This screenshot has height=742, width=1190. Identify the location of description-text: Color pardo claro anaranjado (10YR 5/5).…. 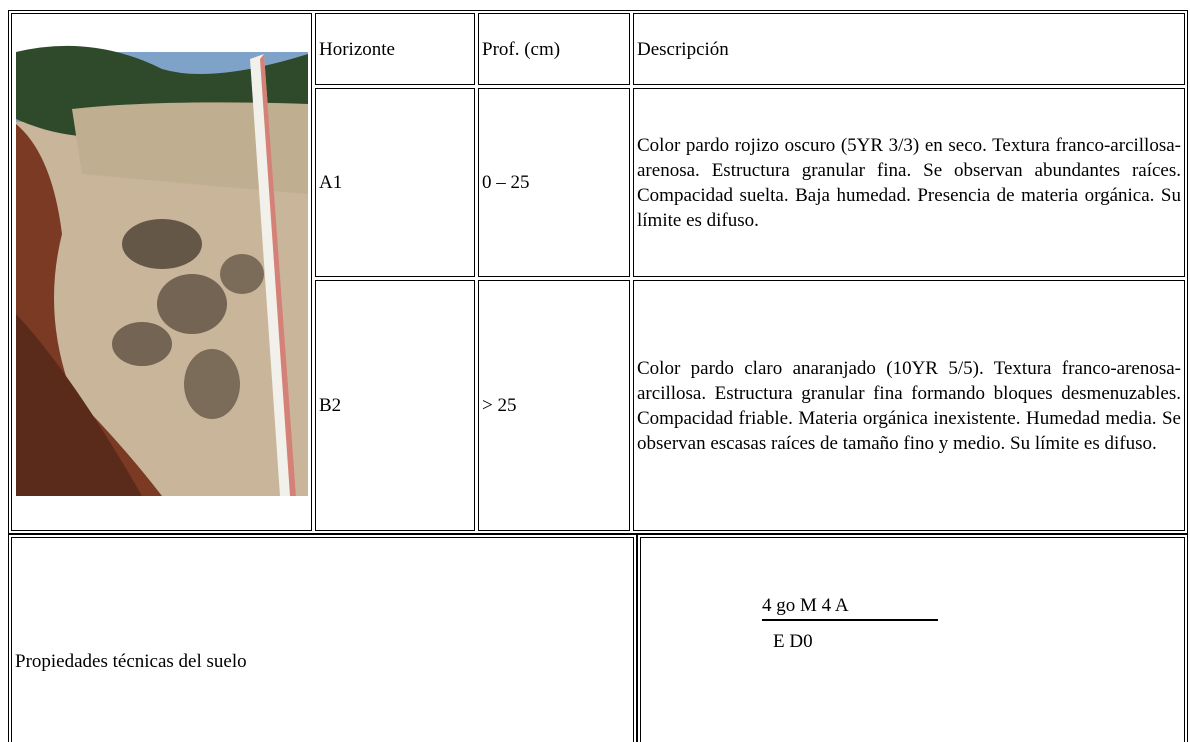
(909, 405).